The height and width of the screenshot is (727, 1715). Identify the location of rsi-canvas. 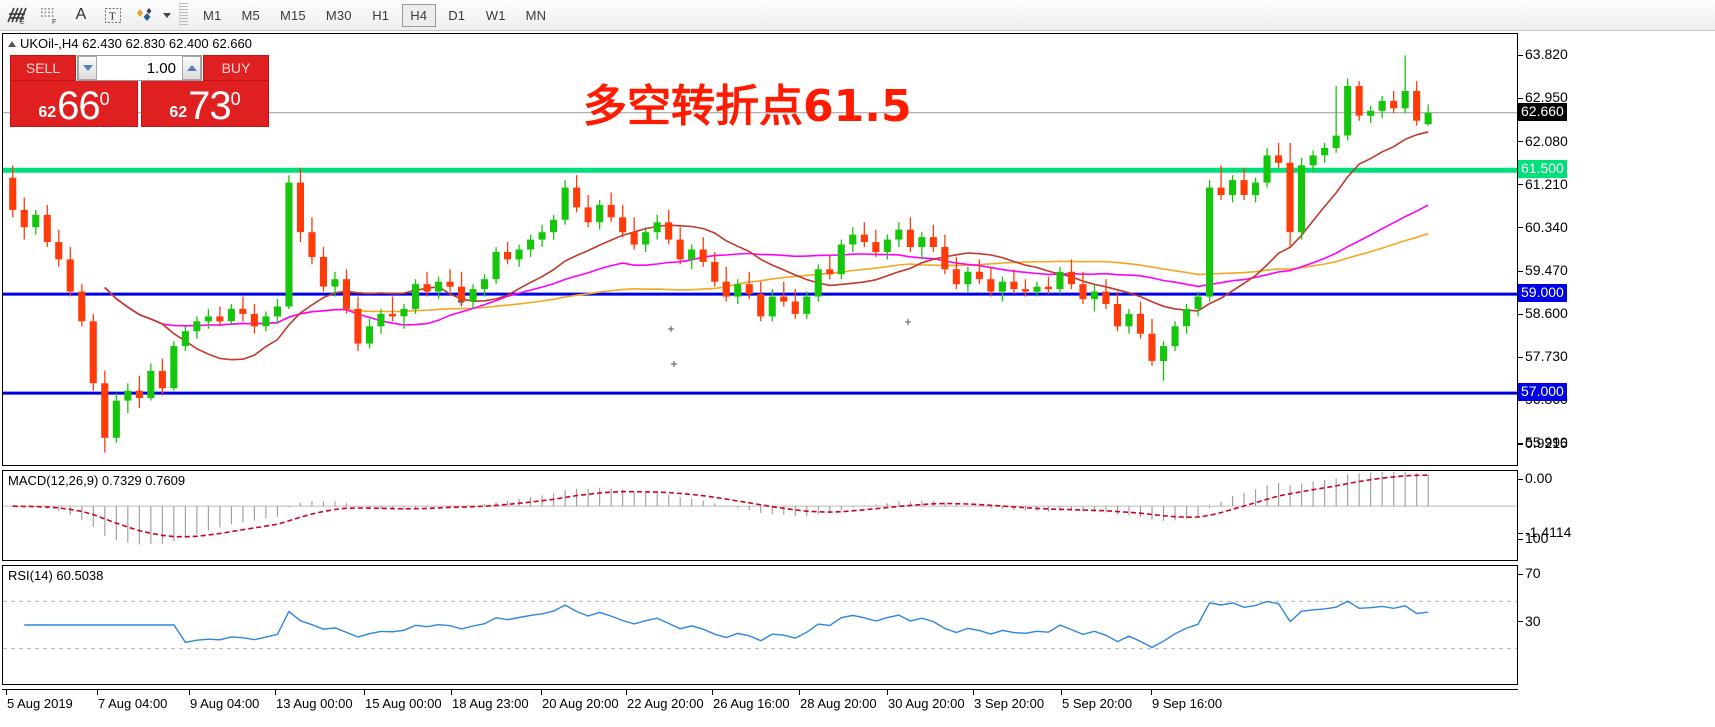
(760, 625).